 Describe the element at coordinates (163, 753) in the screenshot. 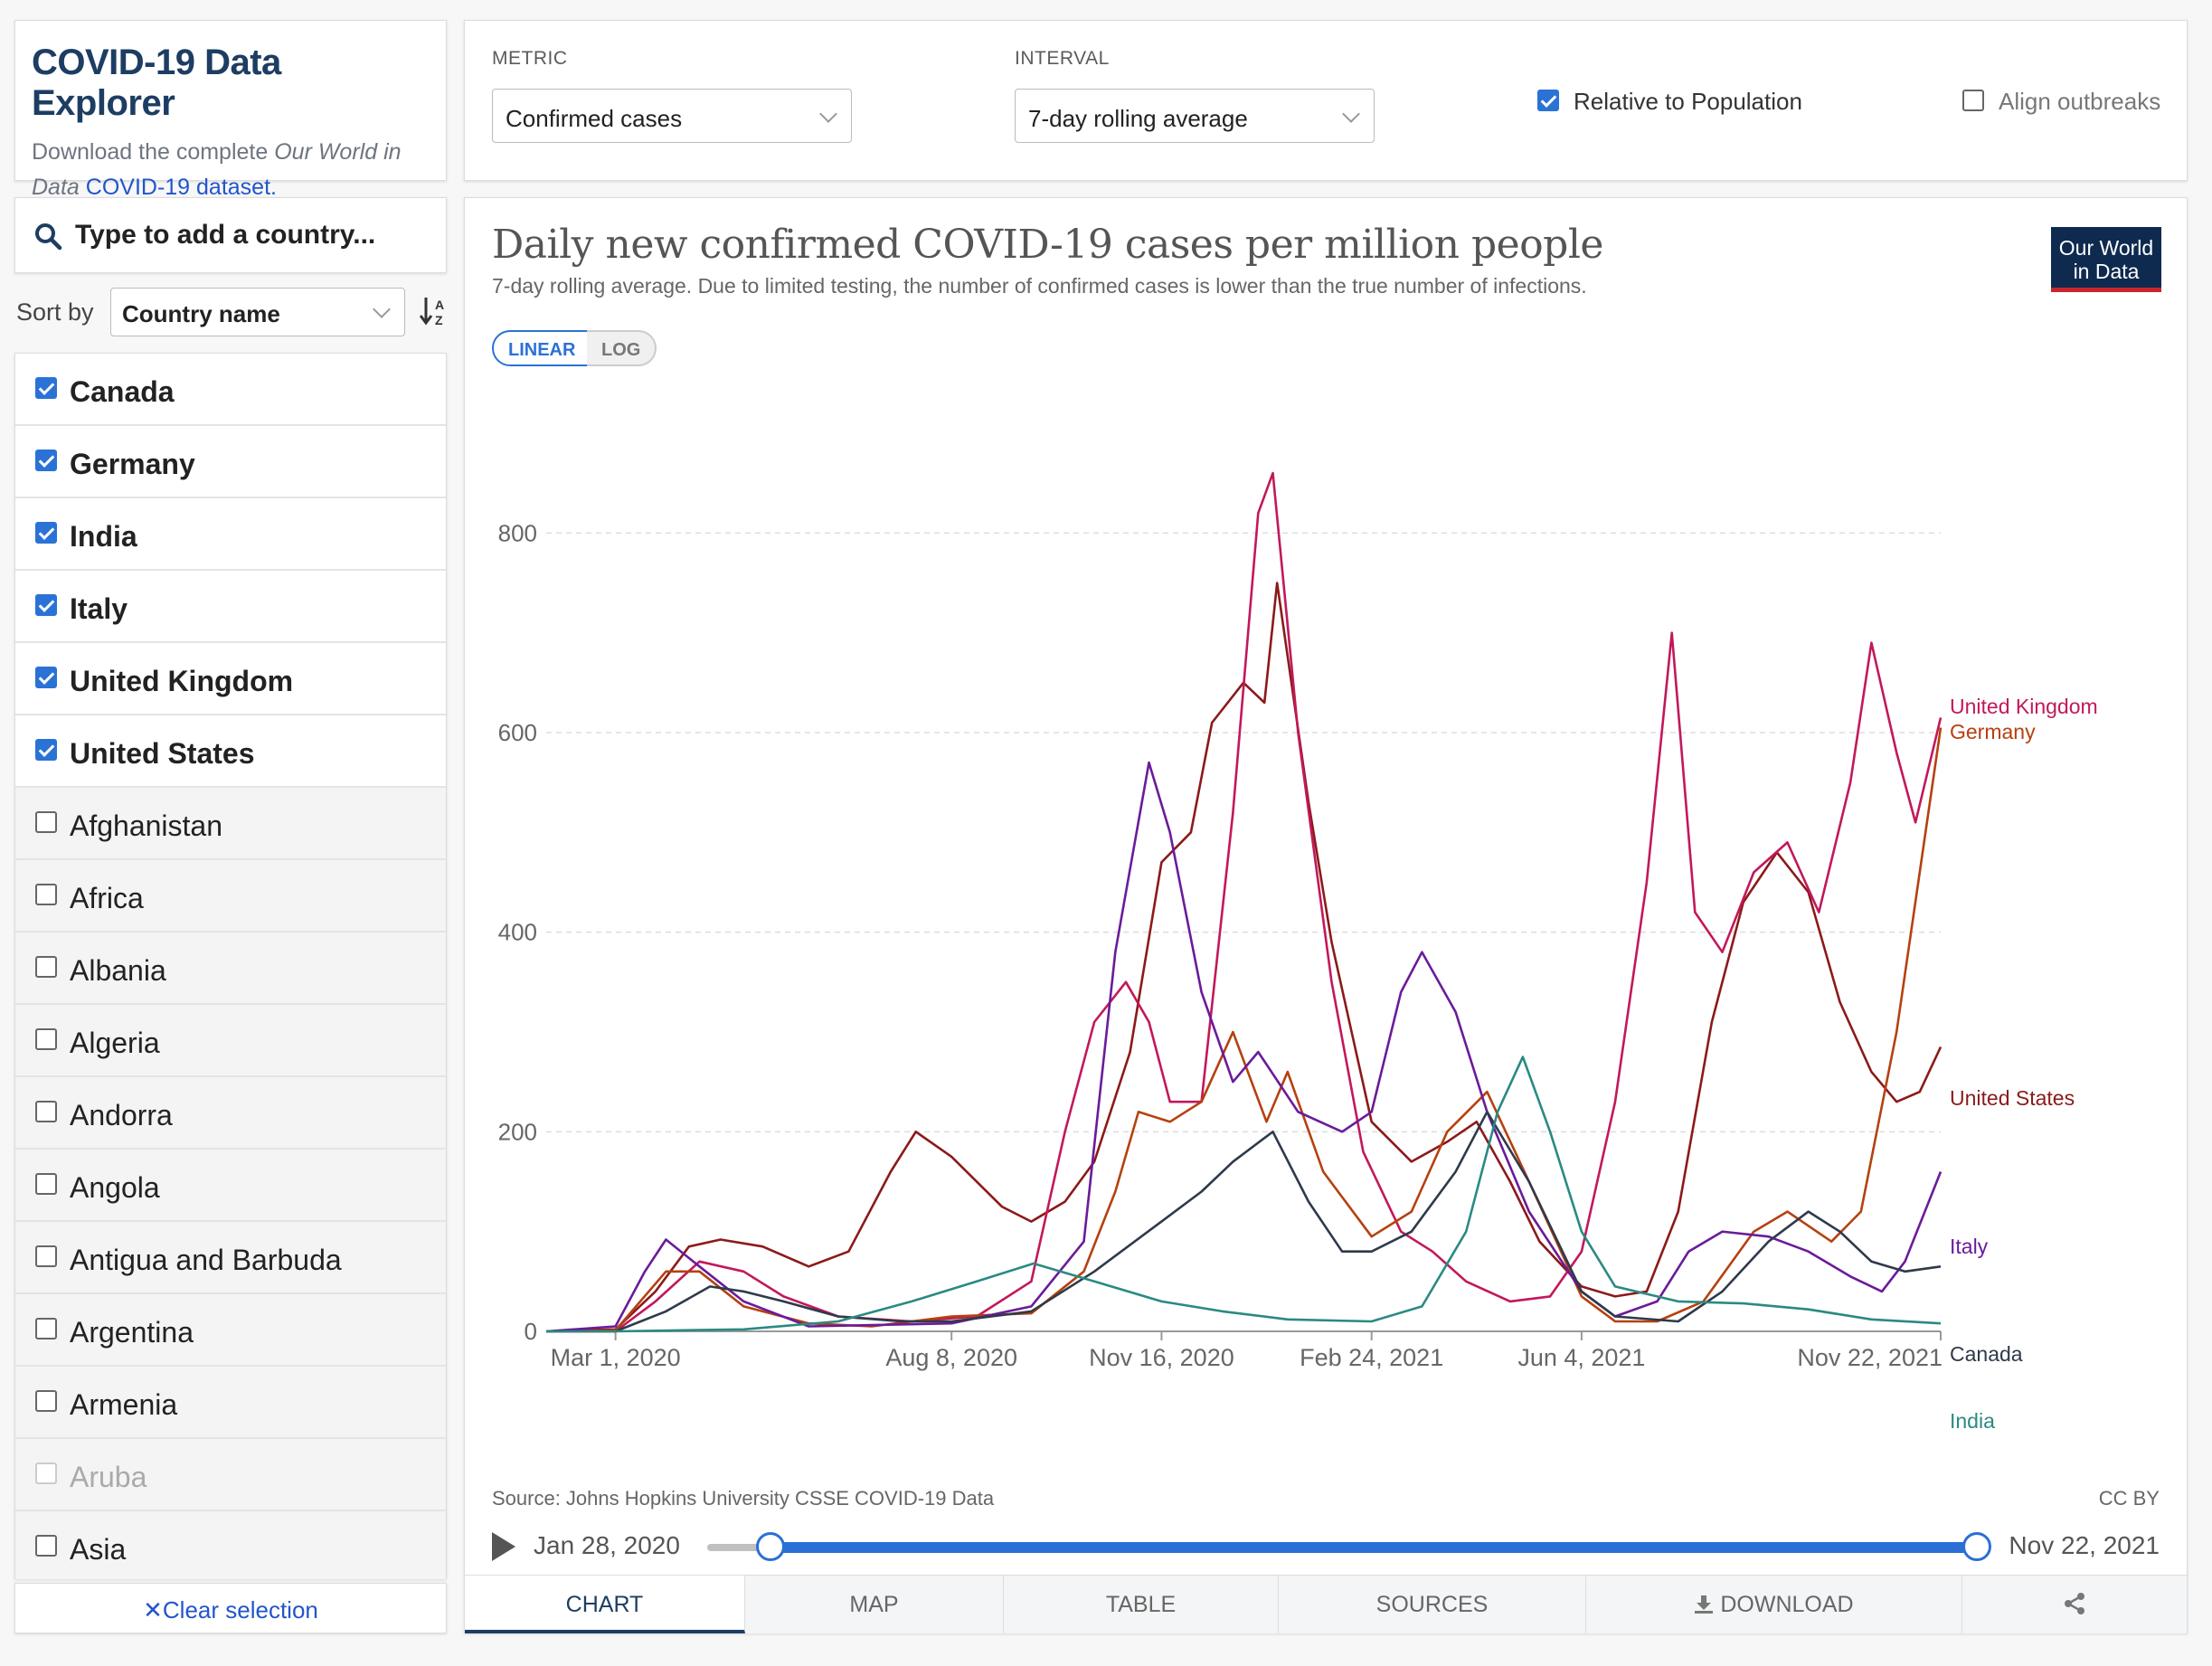

I see `country-name: United States` at that location.